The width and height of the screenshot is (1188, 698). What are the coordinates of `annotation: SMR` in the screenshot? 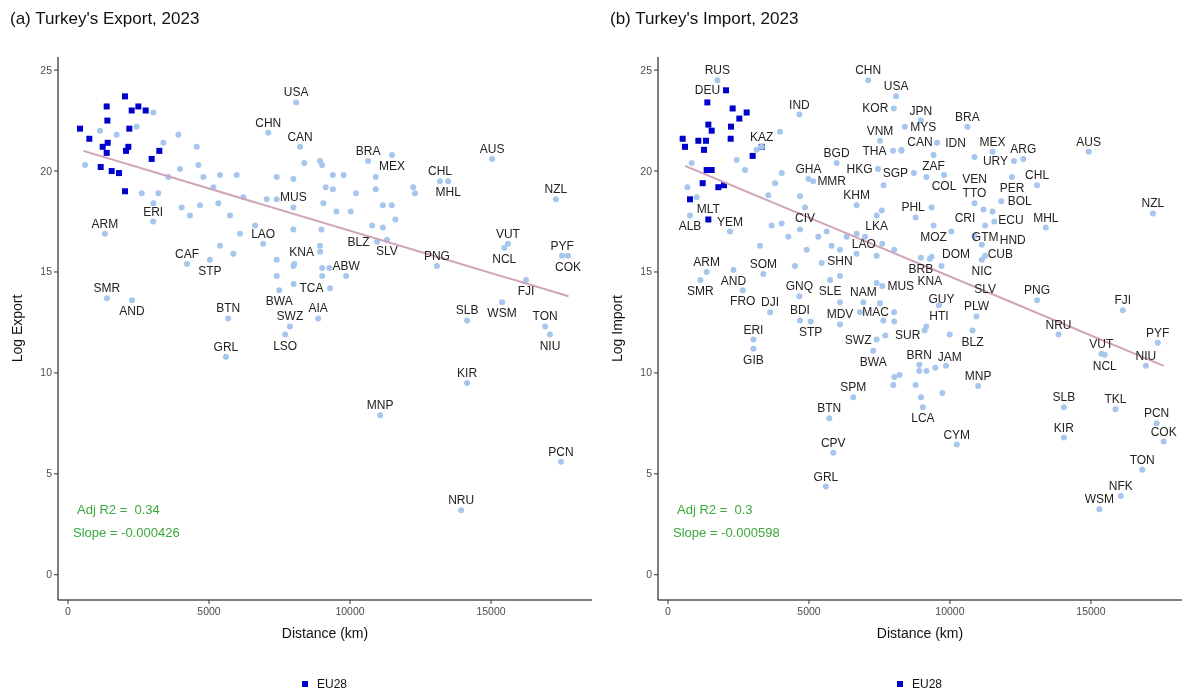 It's located at (107, 288).